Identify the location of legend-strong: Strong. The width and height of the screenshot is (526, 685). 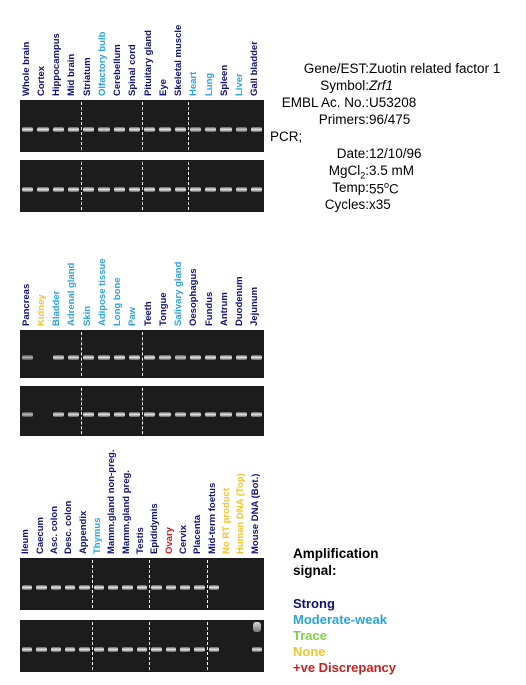
(314, 603).